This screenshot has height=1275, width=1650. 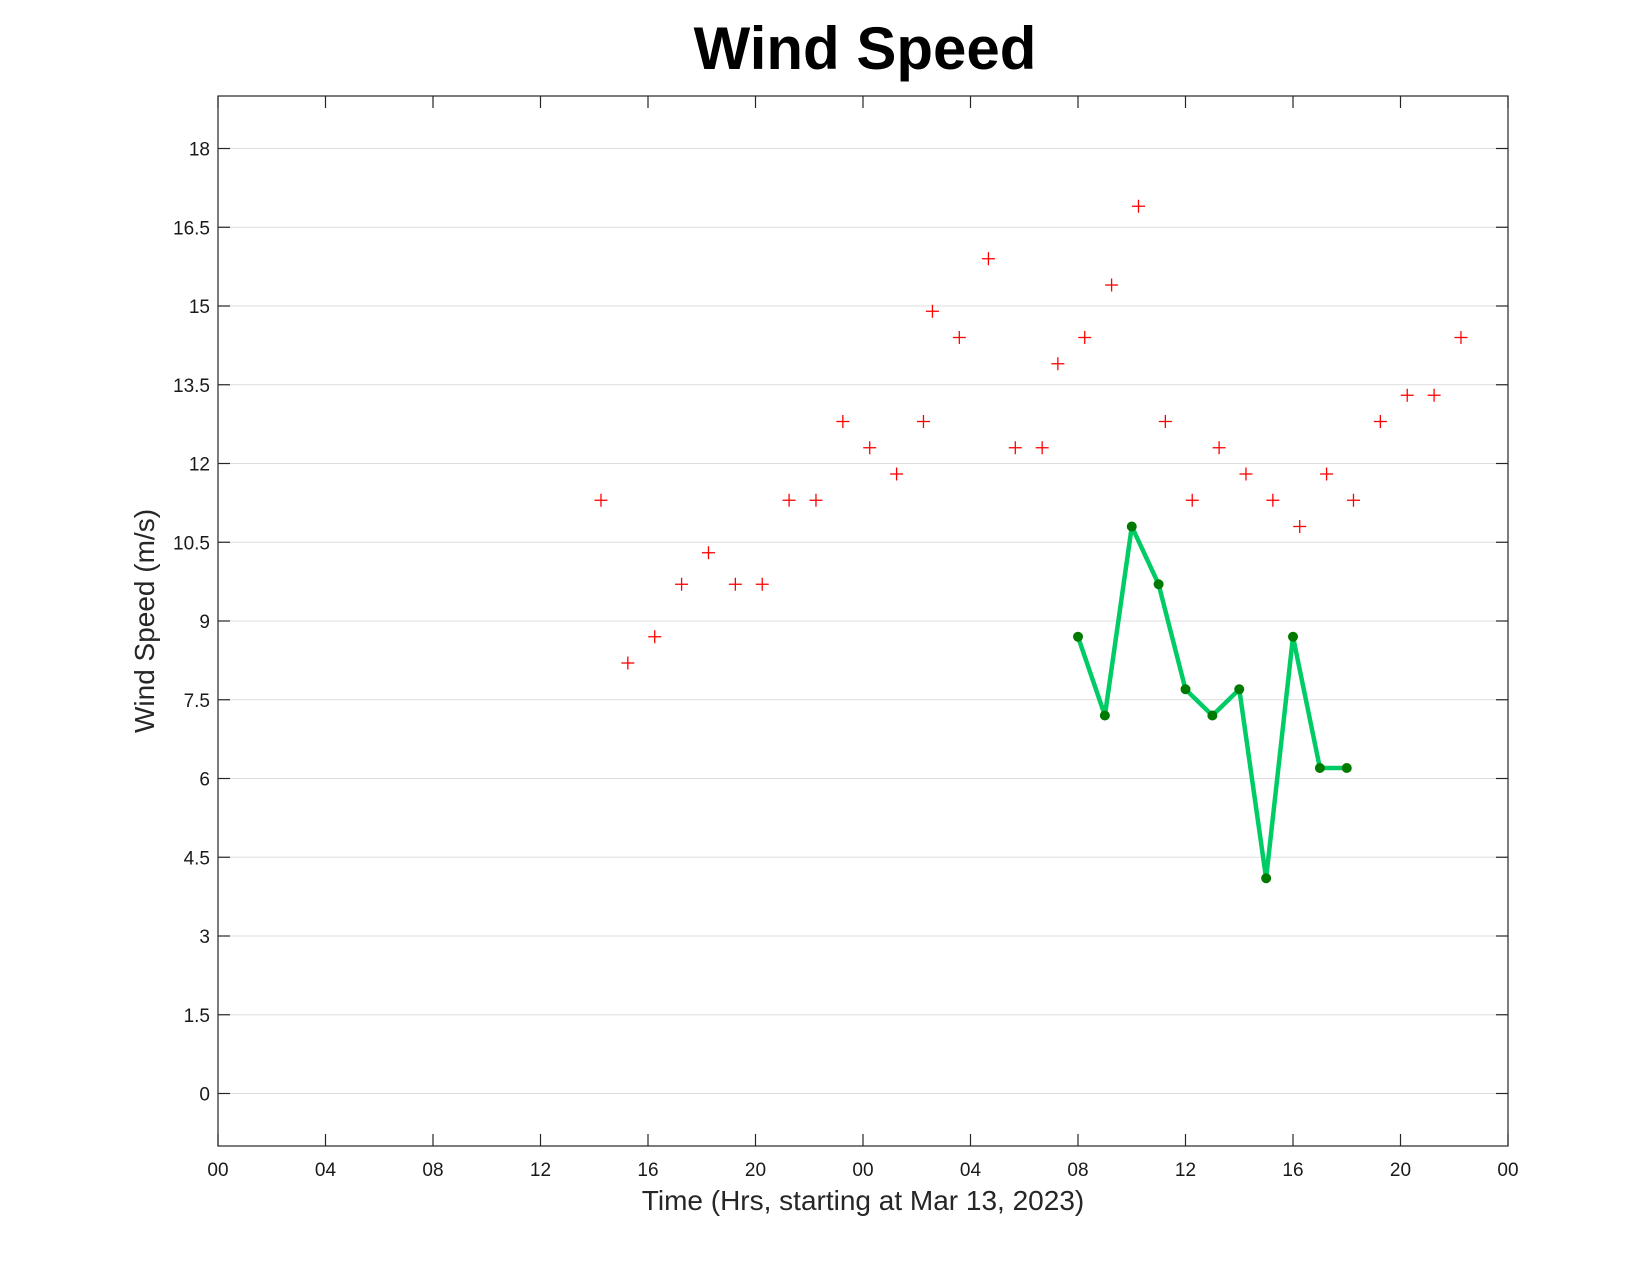 What do you see at coordinates (863, 1200) in the screenshot?
I see `x-axis-label: Time (Hrs, starting at Mar 13, 2023)` at bounding box center [863, 1200].